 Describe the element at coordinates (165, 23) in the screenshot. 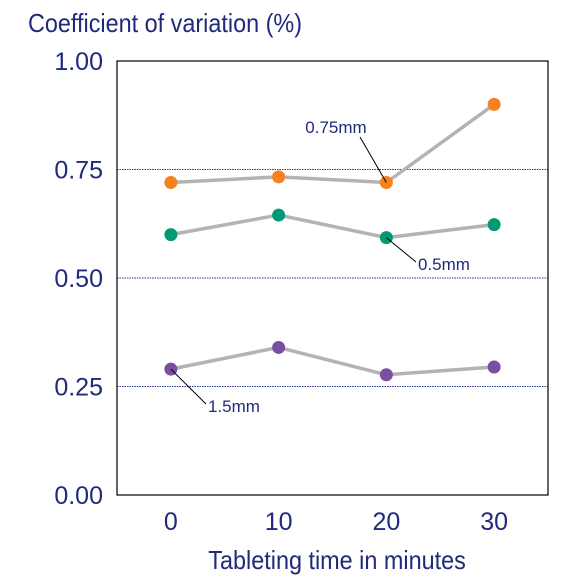

I see `chart-title: Coefficient of variation (%)` at that location.